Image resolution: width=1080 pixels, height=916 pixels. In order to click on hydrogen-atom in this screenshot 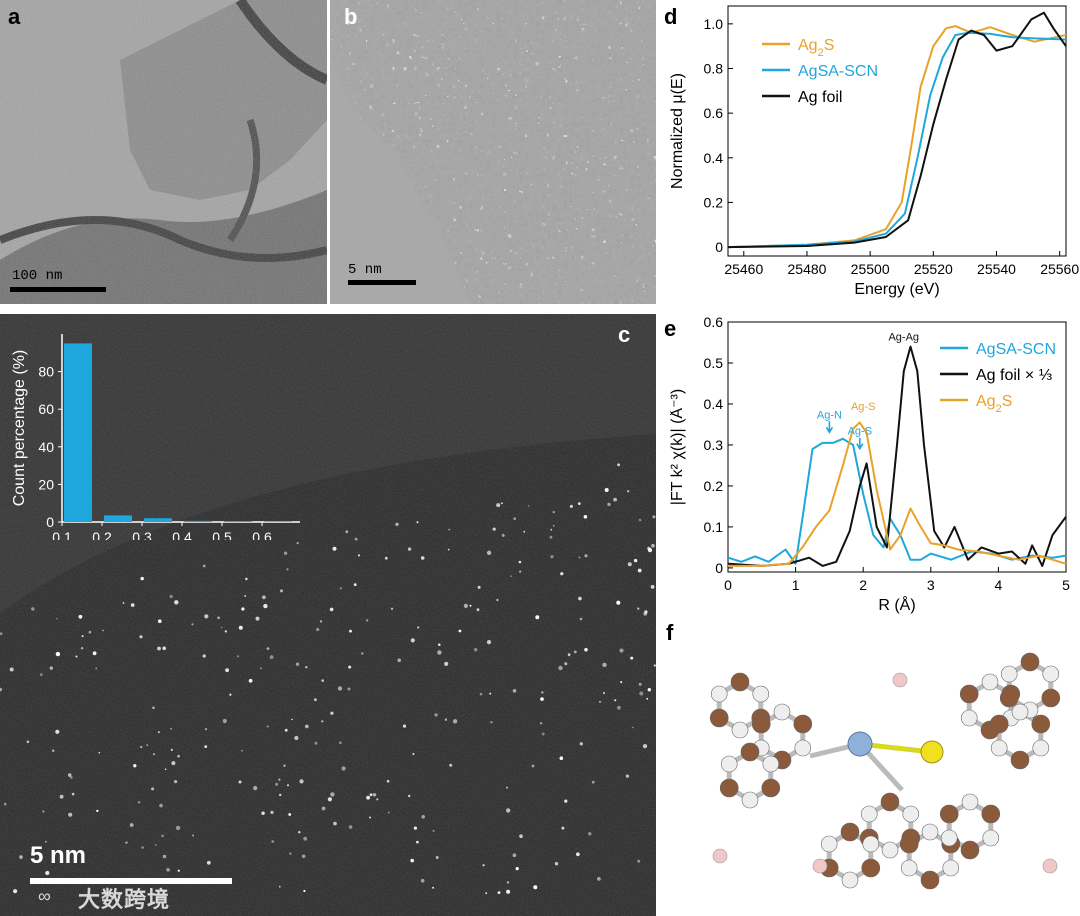, I will do `click(720, 856)`.